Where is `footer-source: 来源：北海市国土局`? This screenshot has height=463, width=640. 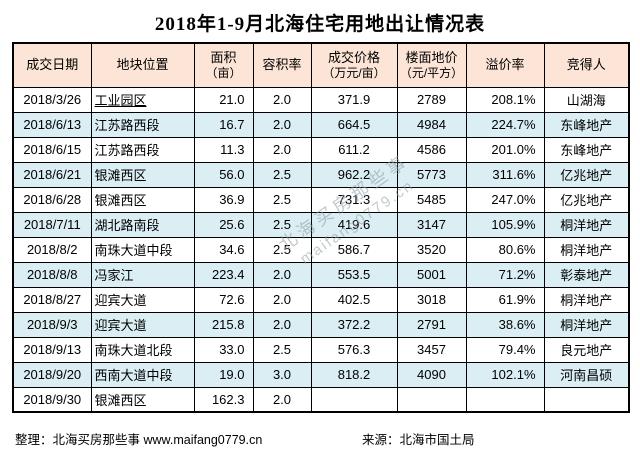 footer-source: 来源：北海市国土局 is located at coordinates (418, 440).